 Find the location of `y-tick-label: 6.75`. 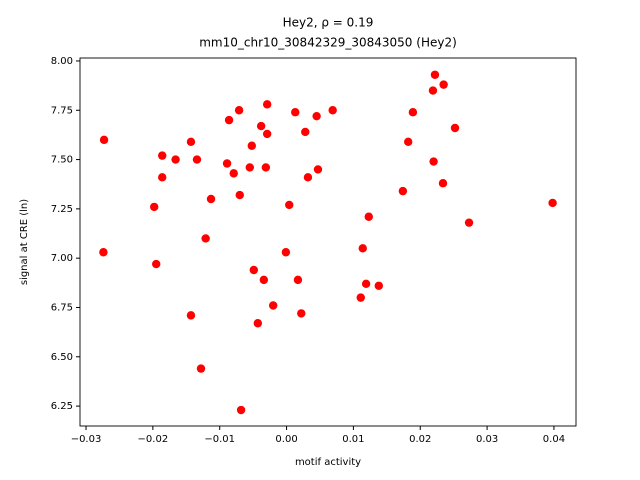

y-tick-label: 6.75 is located at coordinates (62, 307).